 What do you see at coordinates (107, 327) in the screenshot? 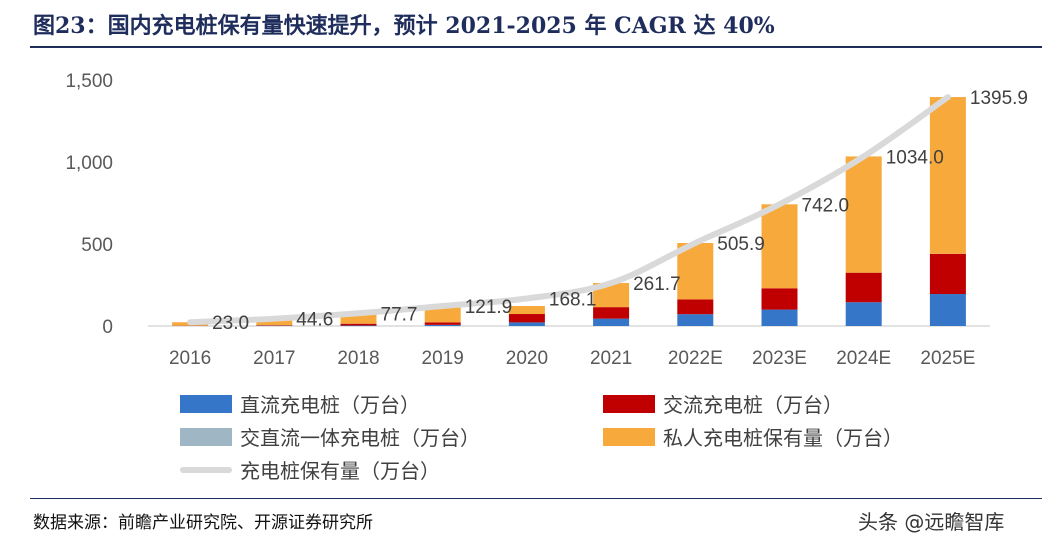
I see `y-tick-label: 0` at bounding box center [107, 327].